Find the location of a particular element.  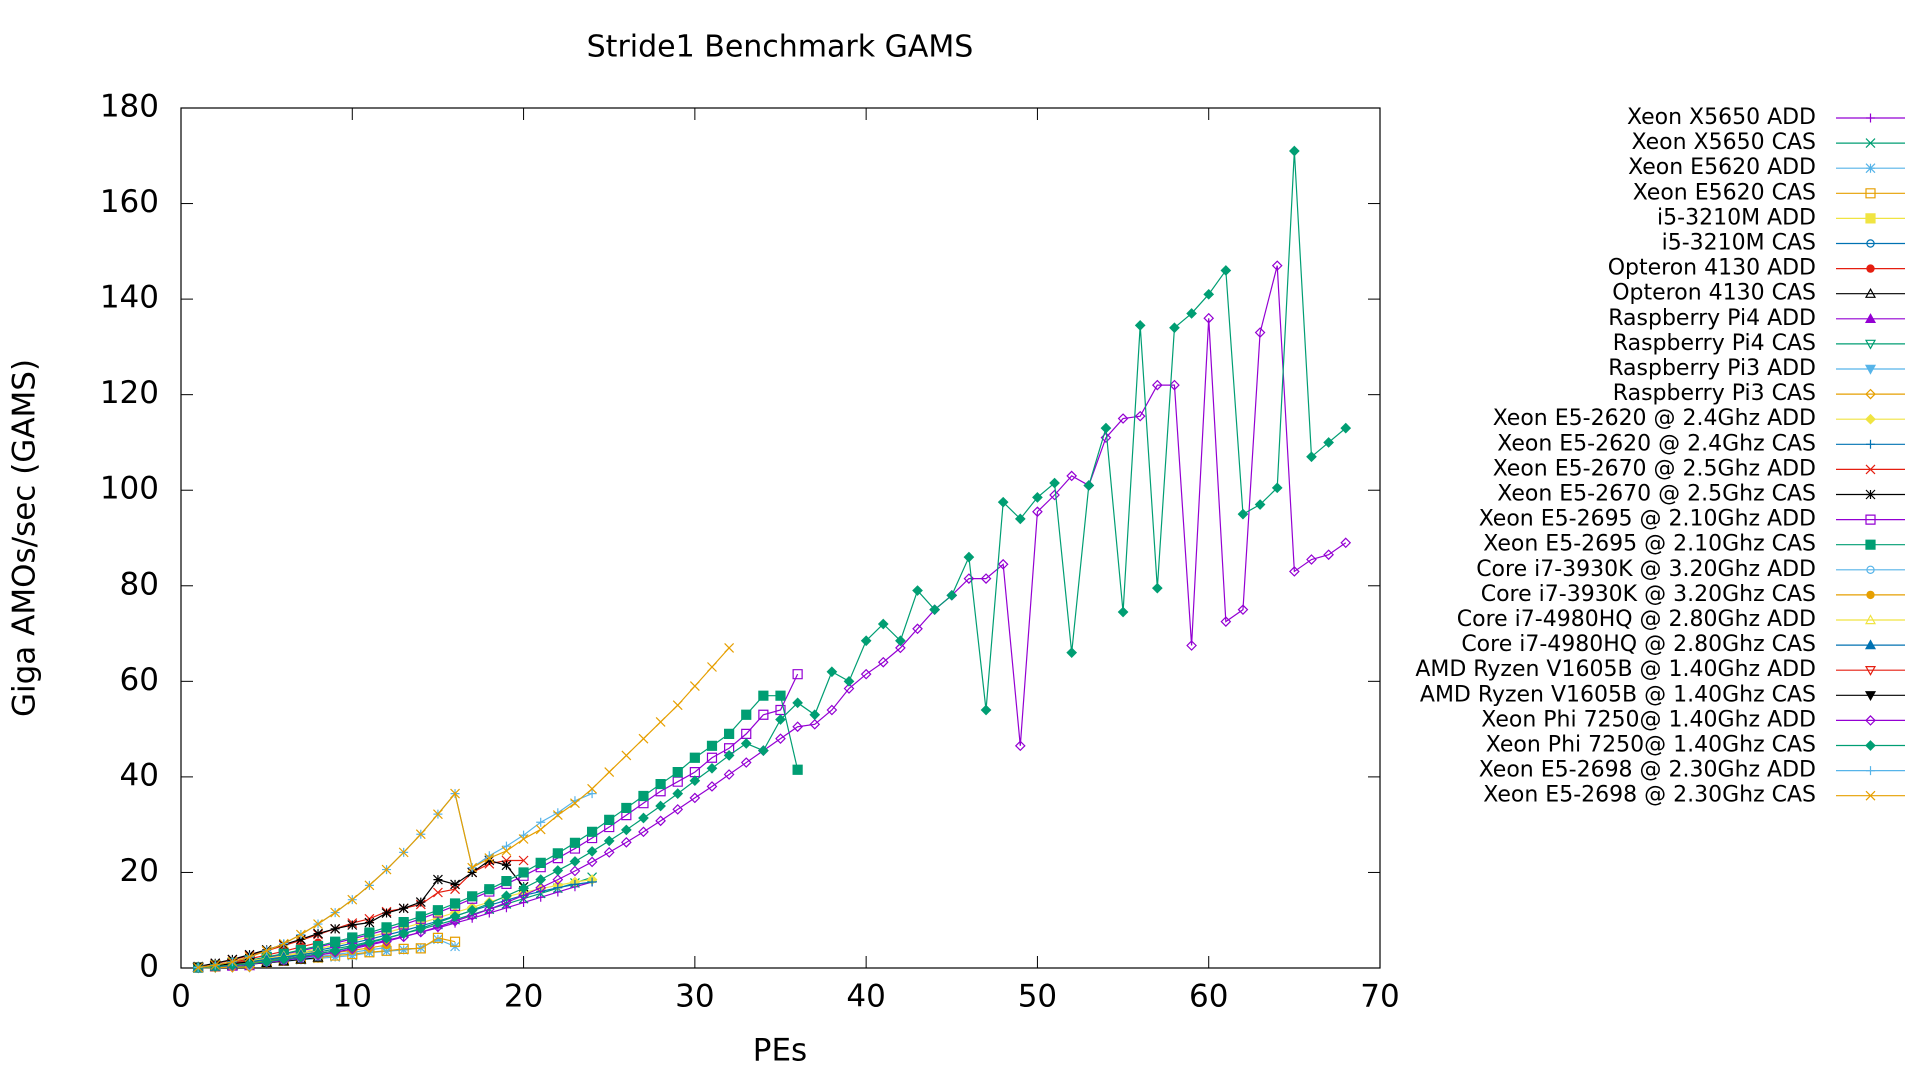

y-axis-label: Giga AMOs/sec (GAMS) is located at coordinates (25, 538).